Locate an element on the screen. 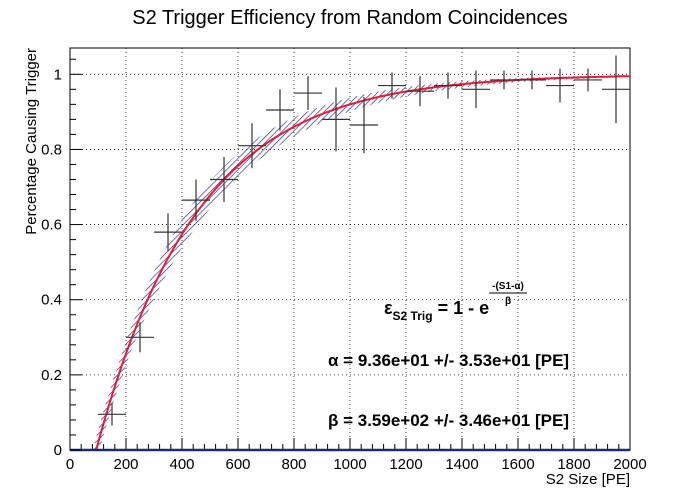 The width and height of the screenshot is (700, 500). x-tick-label: 1600 is located at coordinates (517, 464).